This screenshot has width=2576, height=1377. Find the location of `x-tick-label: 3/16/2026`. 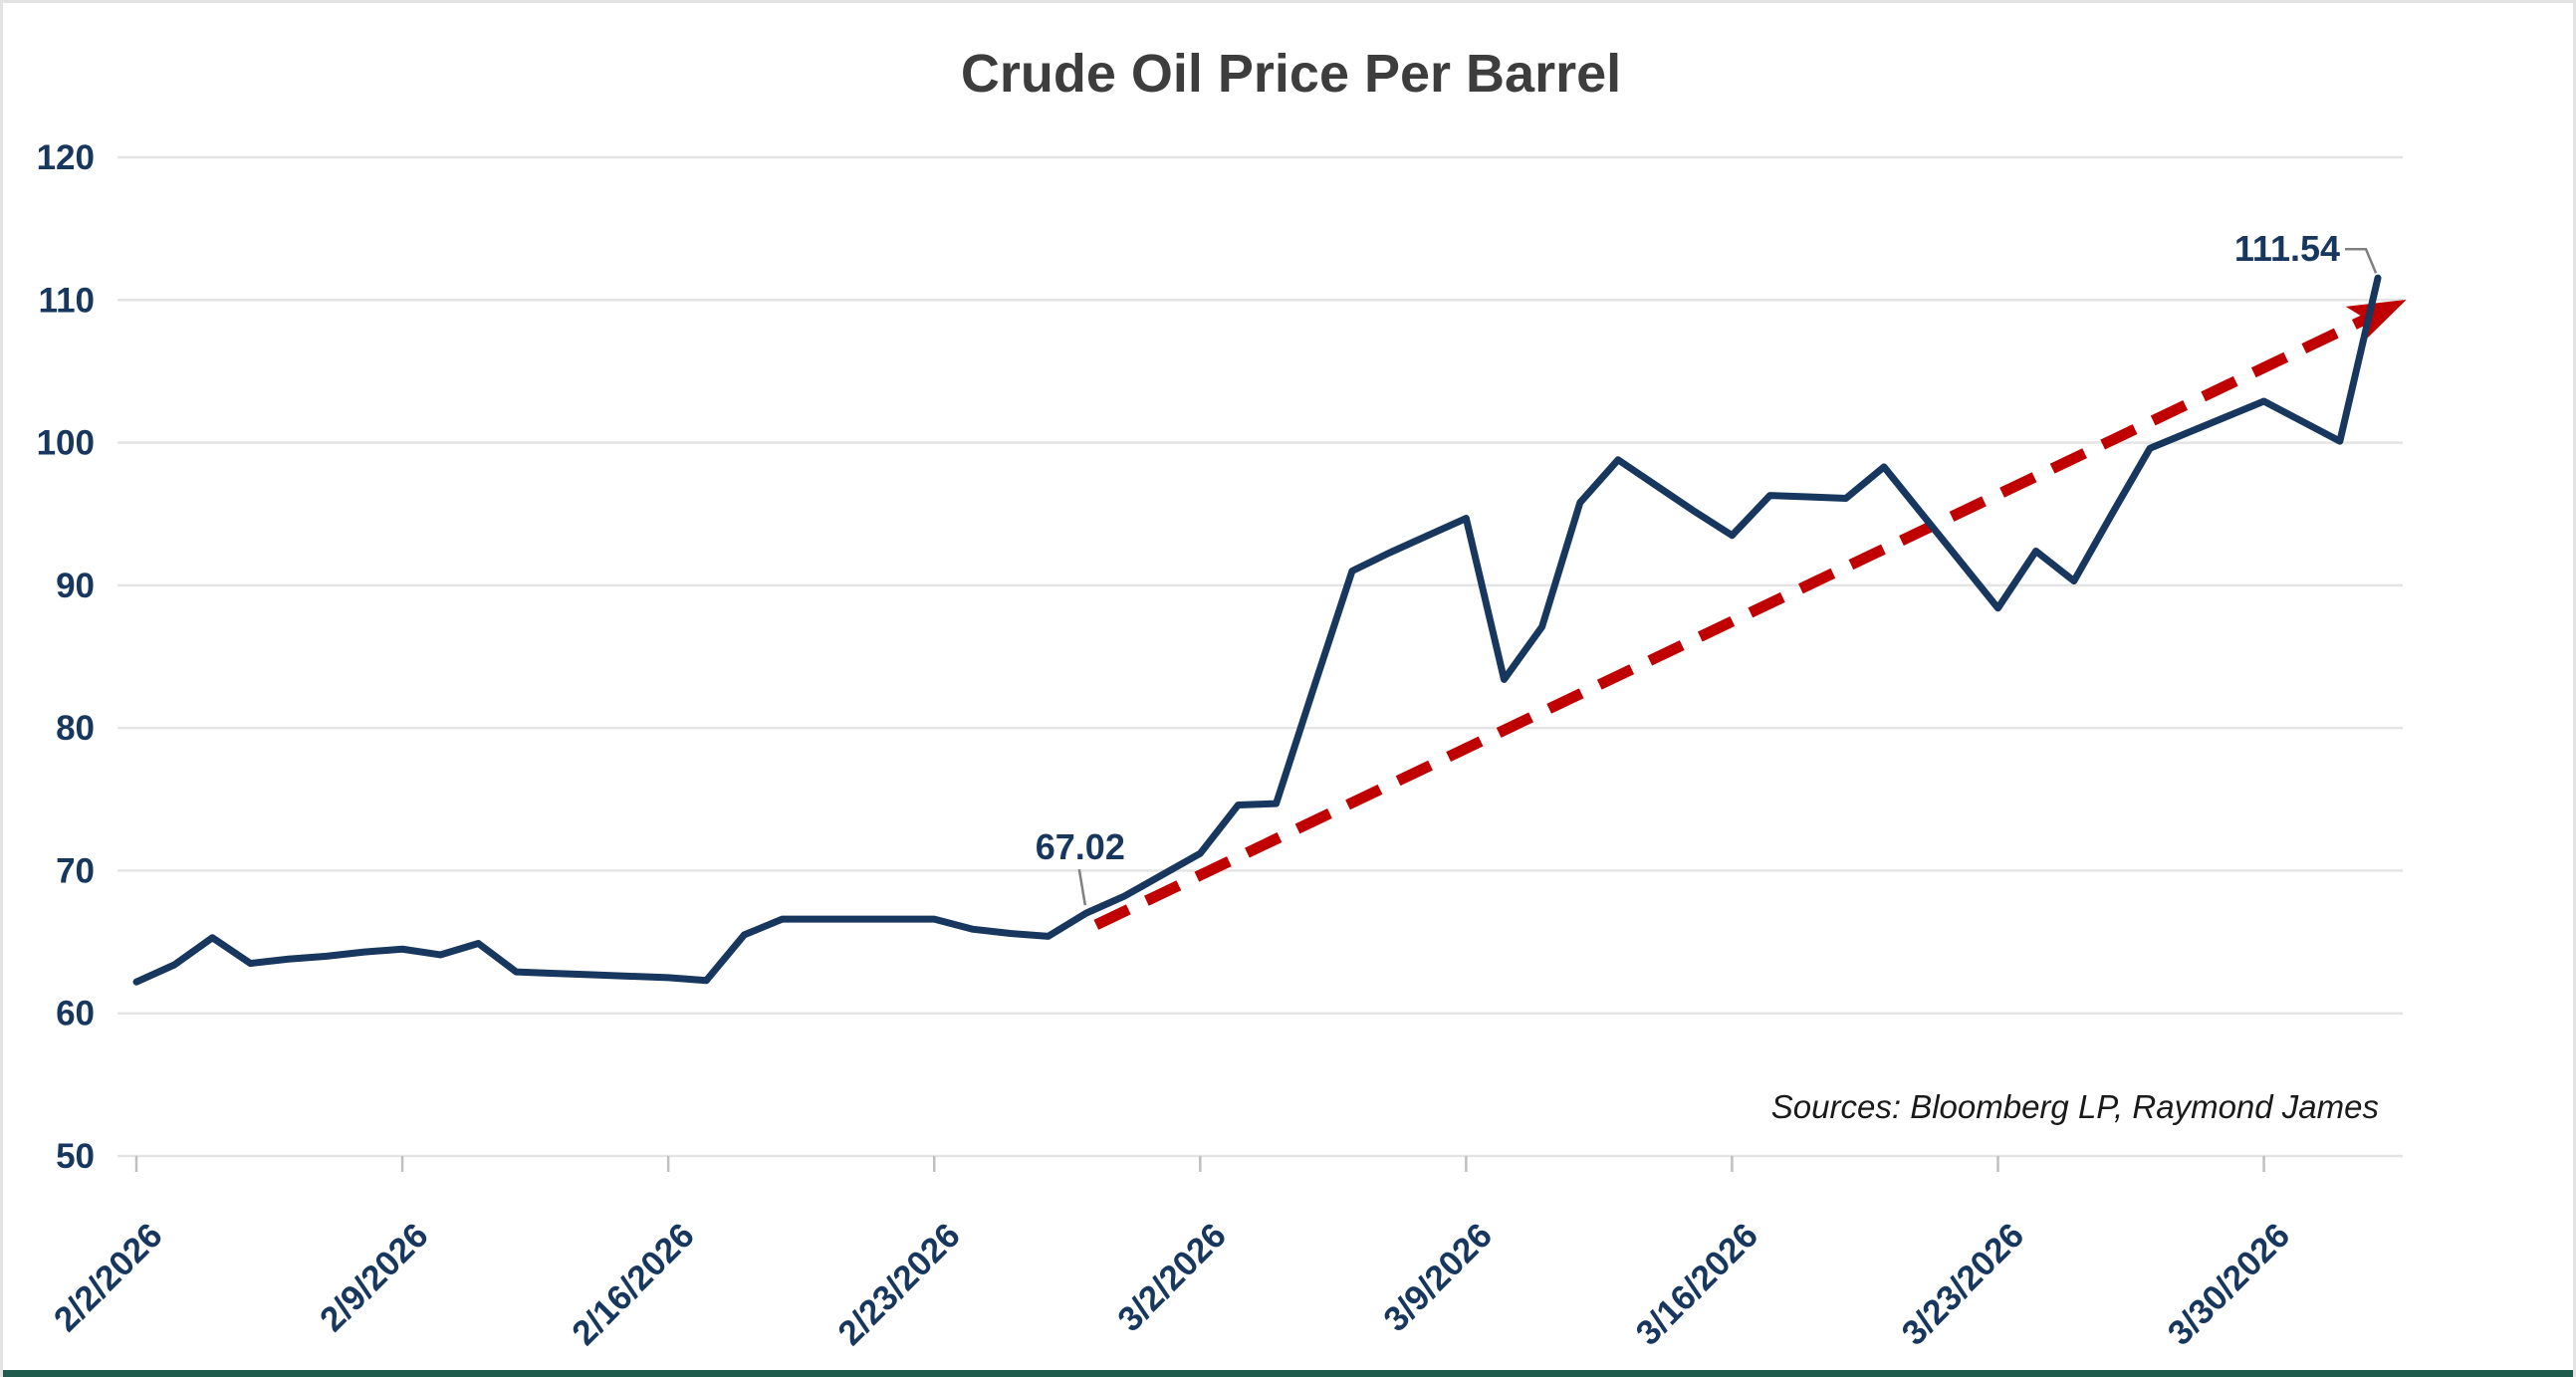

x-tick-label: 3/16/2026 is located at coordinates (1696, 1284).